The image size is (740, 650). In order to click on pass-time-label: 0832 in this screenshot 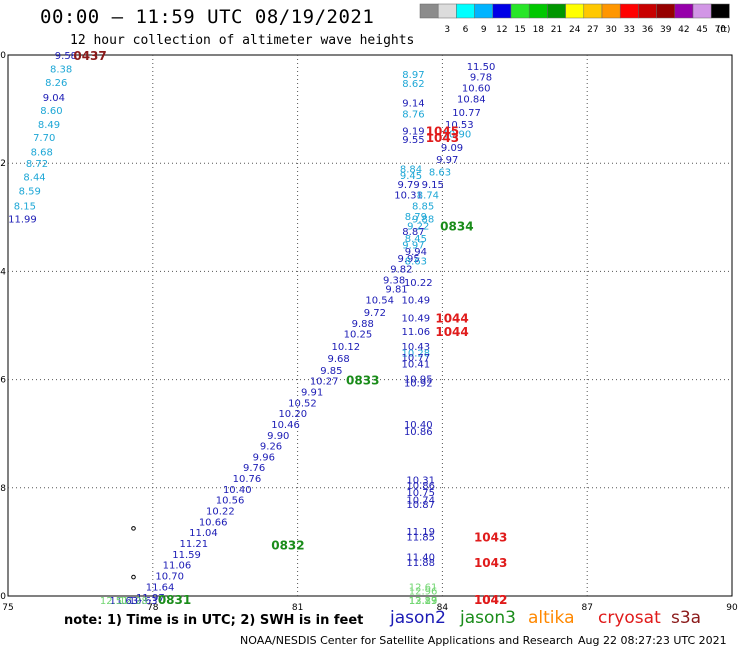, I will do `click(287, 546)`.